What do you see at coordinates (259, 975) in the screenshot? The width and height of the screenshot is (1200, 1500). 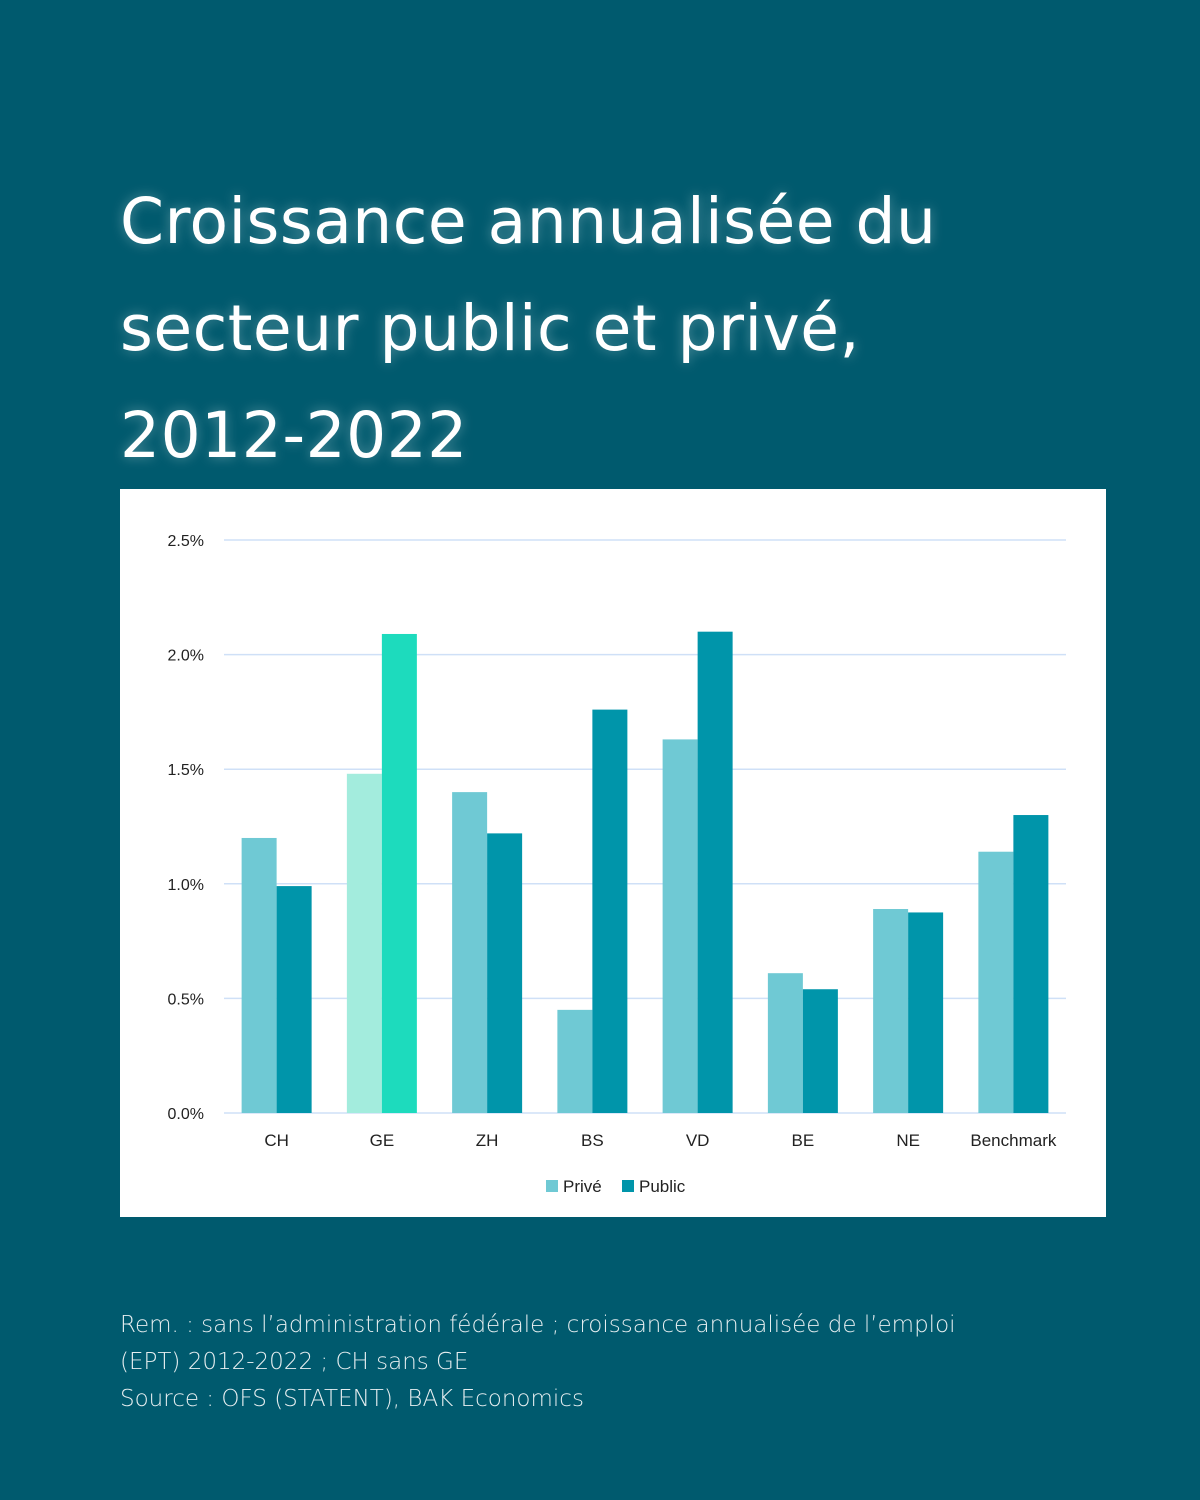 I see `bar-ch-prive` at bounding box center [259, 975].